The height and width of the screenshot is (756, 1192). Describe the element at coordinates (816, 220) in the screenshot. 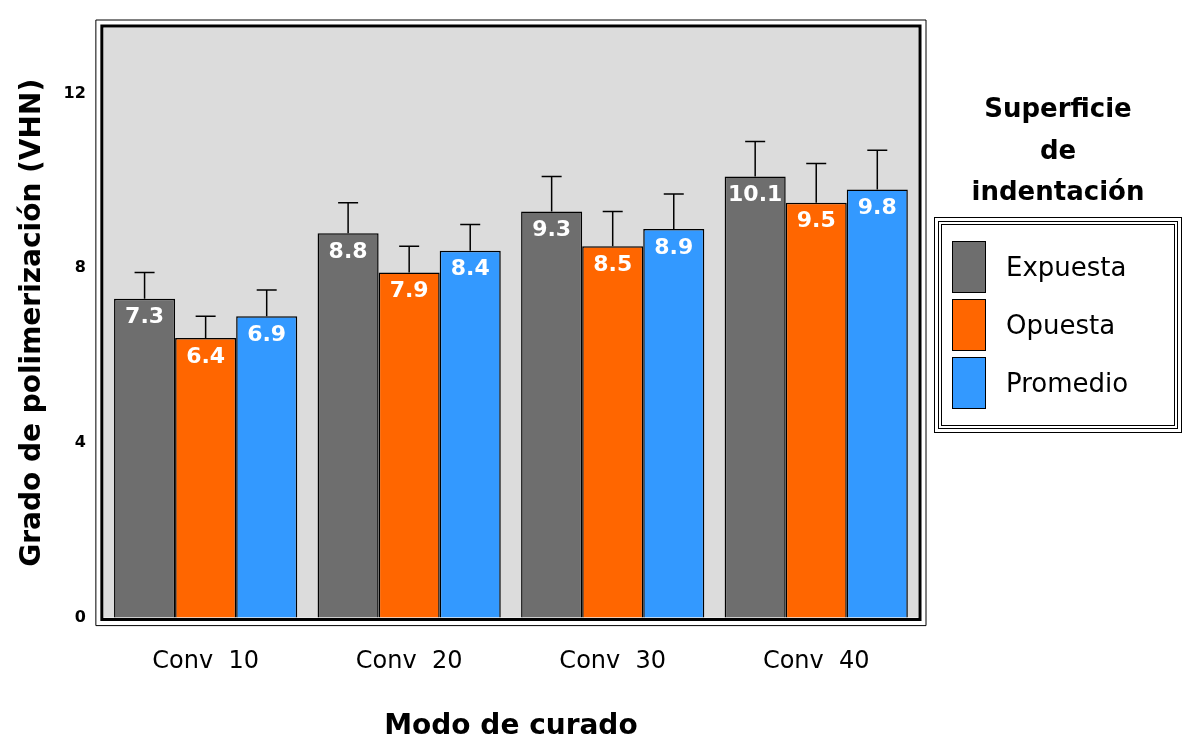

I see `data-label: 9.5` at that location.